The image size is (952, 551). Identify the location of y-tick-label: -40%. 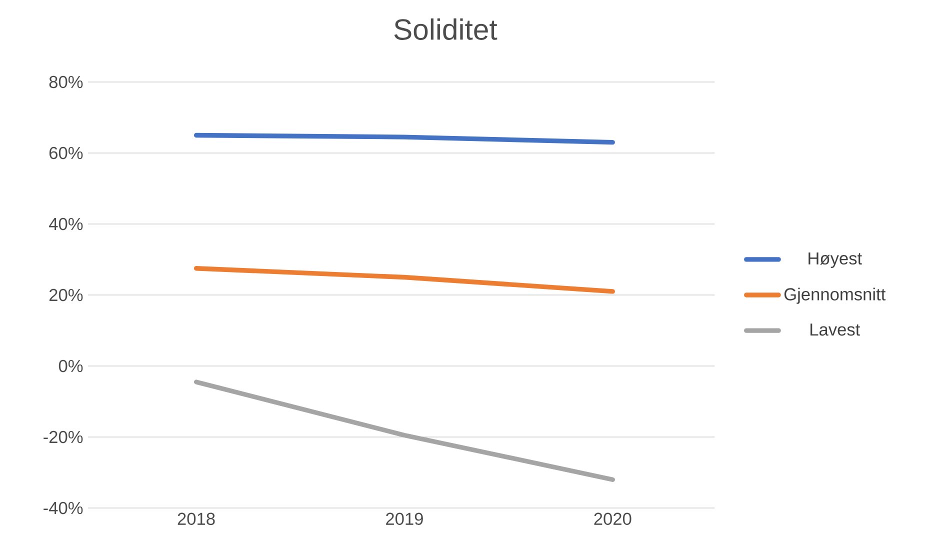
(63, 508).